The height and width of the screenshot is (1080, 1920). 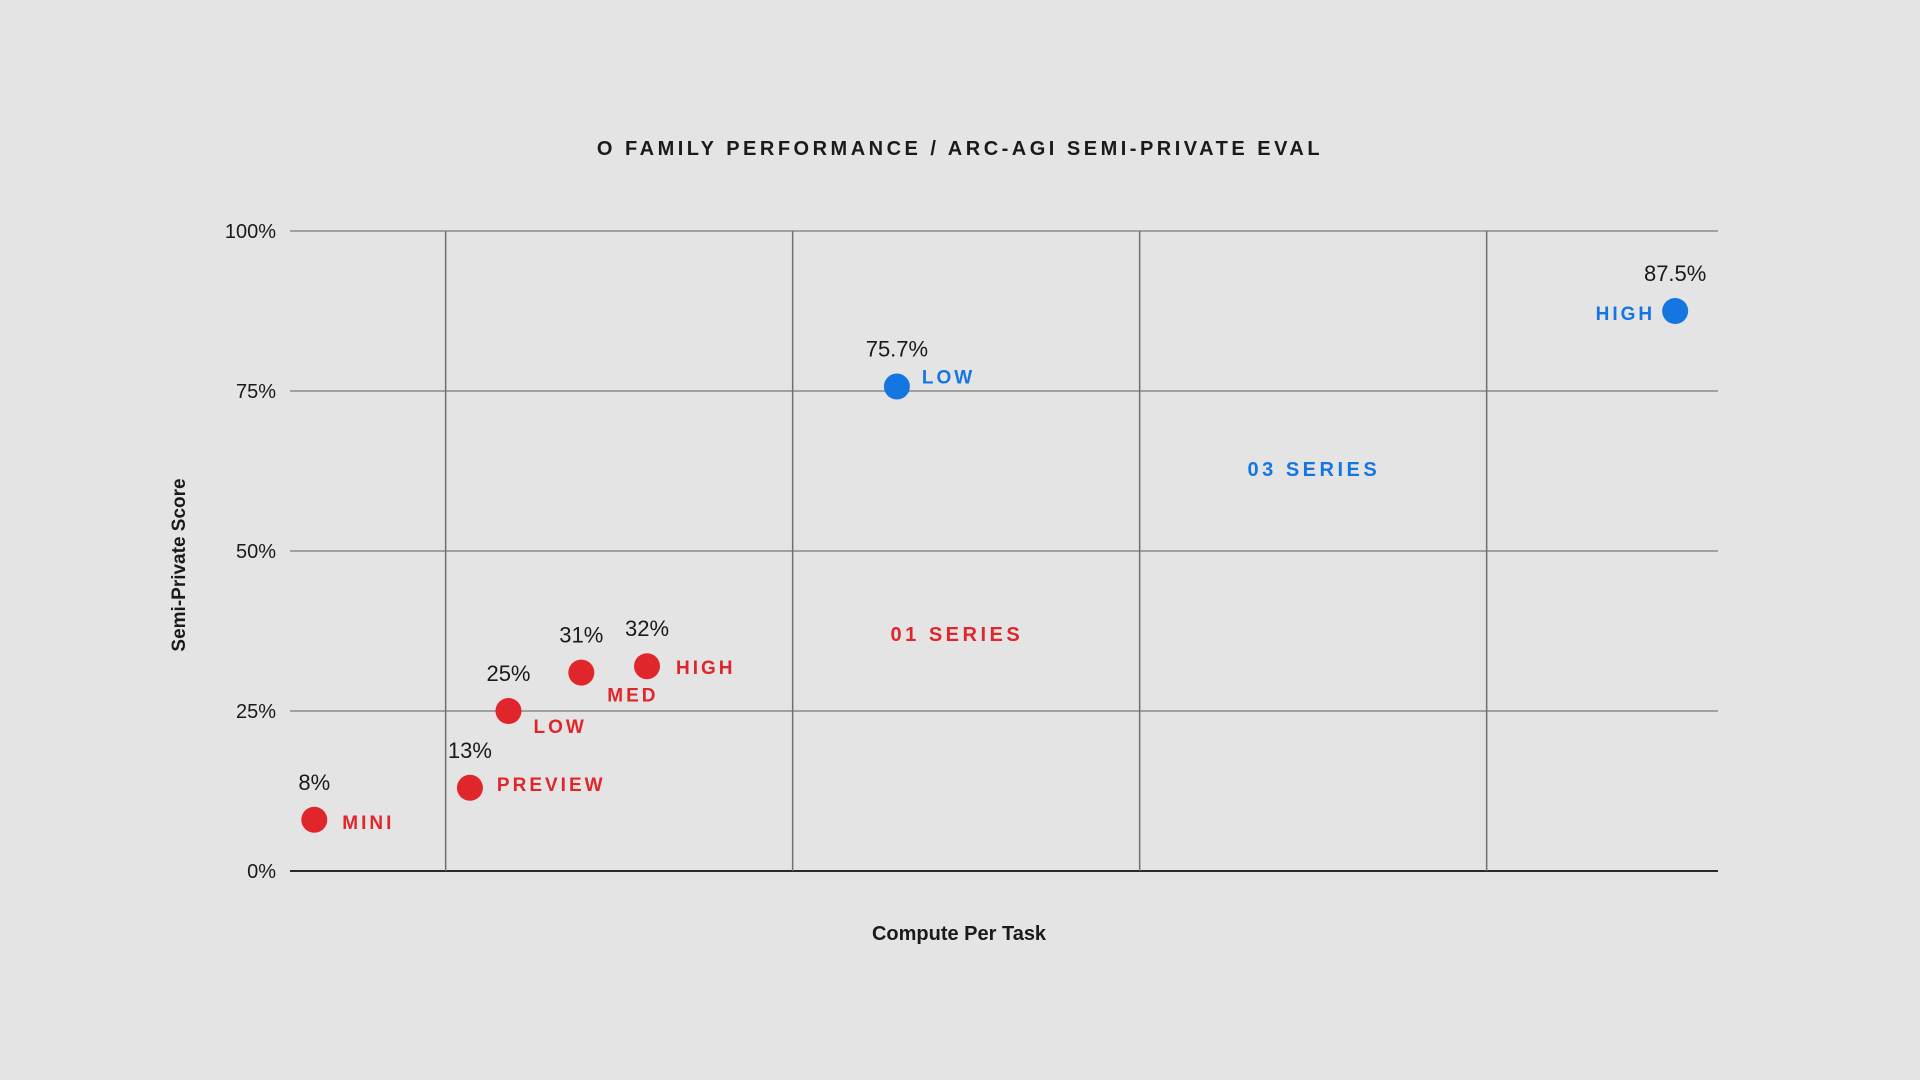 What do you see at coordinates (508, 673) in the screenshot?
I see `data-value-label: 25%` at bounding box center [508, 673].